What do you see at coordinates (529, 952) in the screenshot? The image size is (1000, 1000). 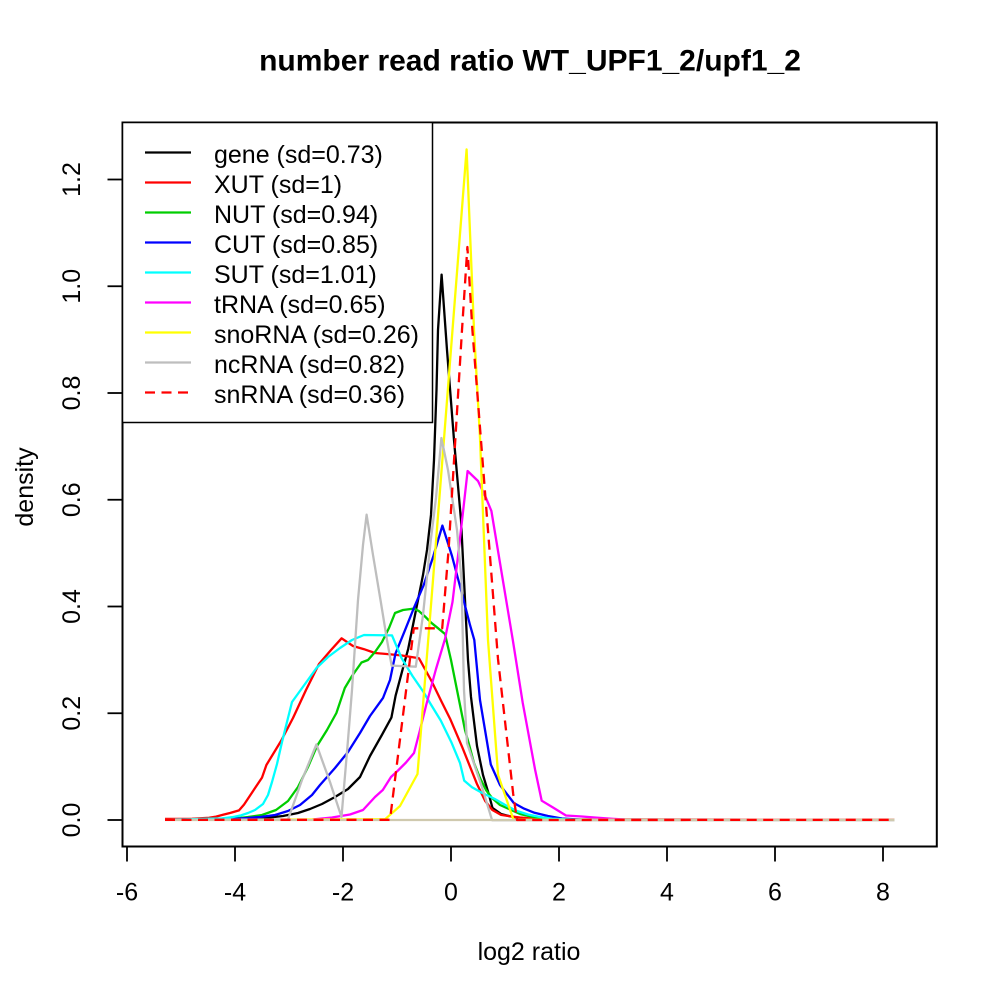 I see `svg-text: log2 ratio` at bounding box center [529, 952].